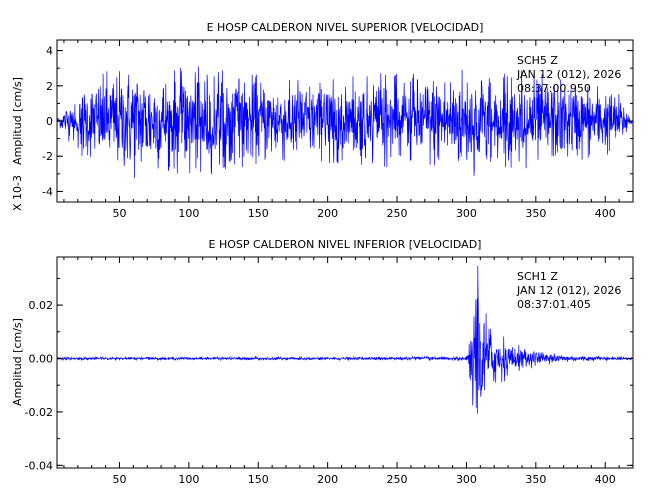  Describe the element at coordinates (537, 60) in the screenshot. I see `top-station-channel: SCH5 Z` at that location.